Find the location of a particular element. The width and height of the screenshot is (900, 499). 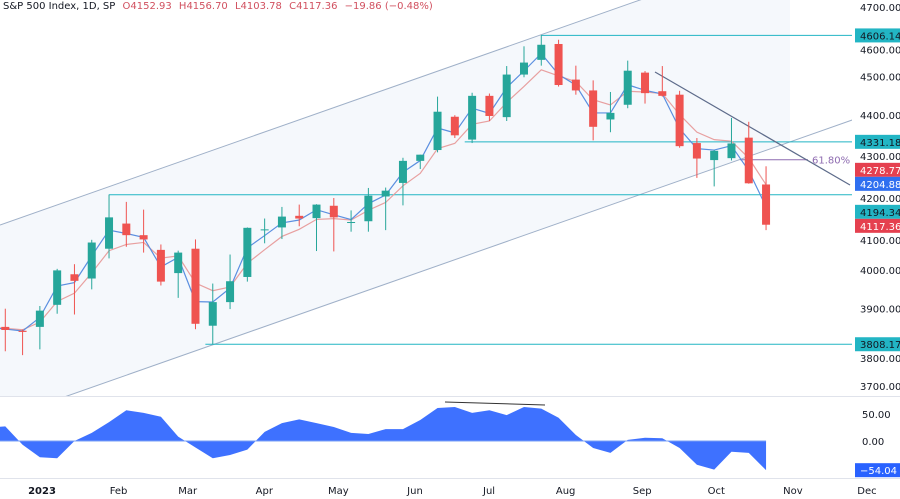

level-price-label: 4606.14 is located at coordinates (880, 36).